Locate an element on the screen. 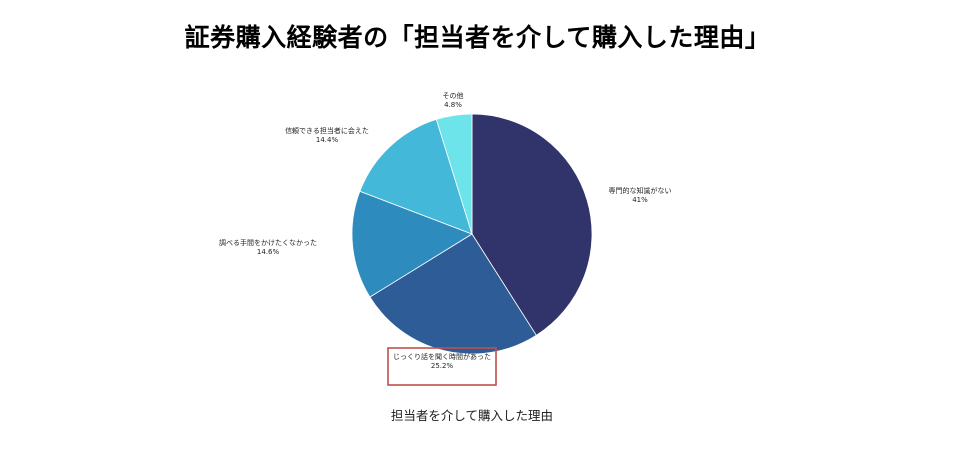 Image resolution: width=955 pixels, height=453 pixels. slice-label-4: 信頼できる担当者に会えた is located at coordinates (327, 130).